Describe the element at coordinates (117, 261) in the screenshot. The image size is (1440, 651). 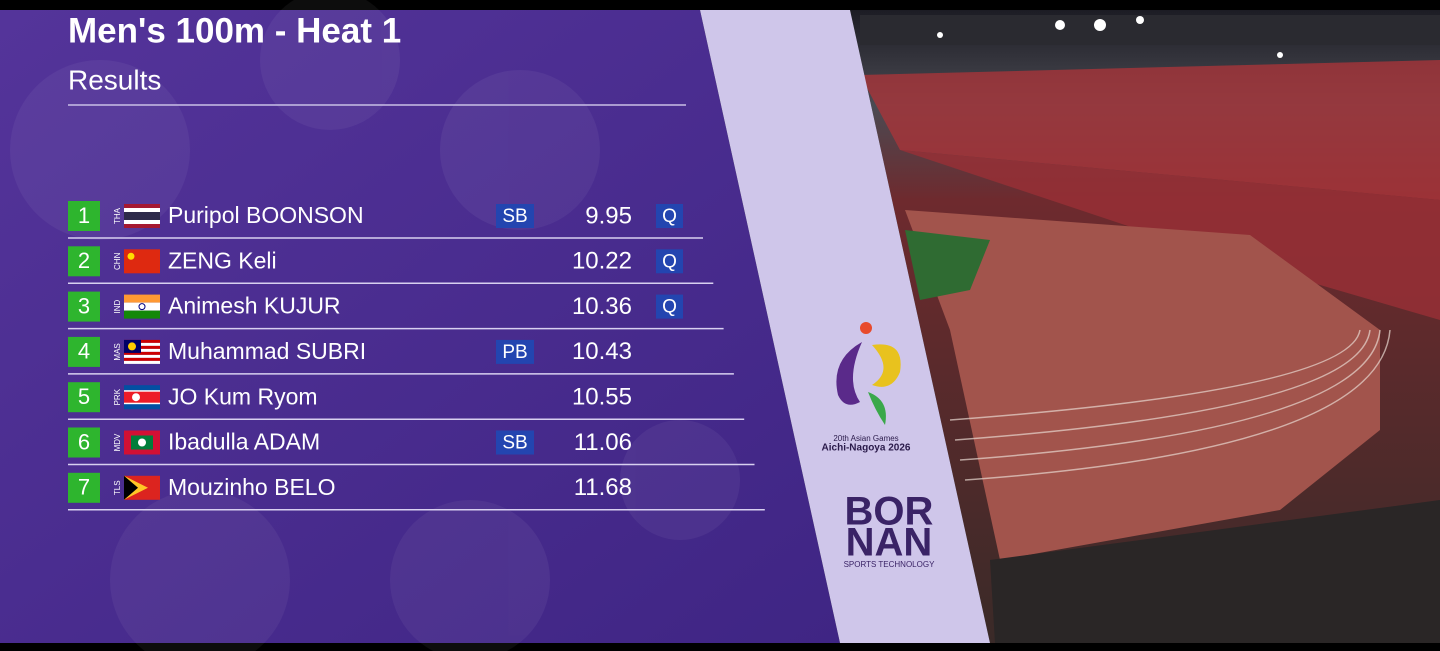
I see `country-code: CHN` at that location.